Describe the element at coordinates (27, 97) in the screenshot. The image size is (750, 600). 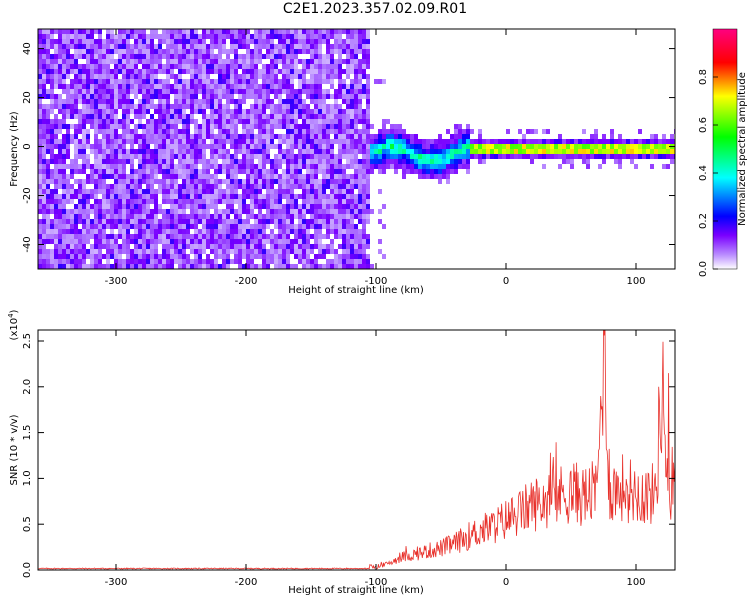
I see `y-tick-label: 20` at that location.